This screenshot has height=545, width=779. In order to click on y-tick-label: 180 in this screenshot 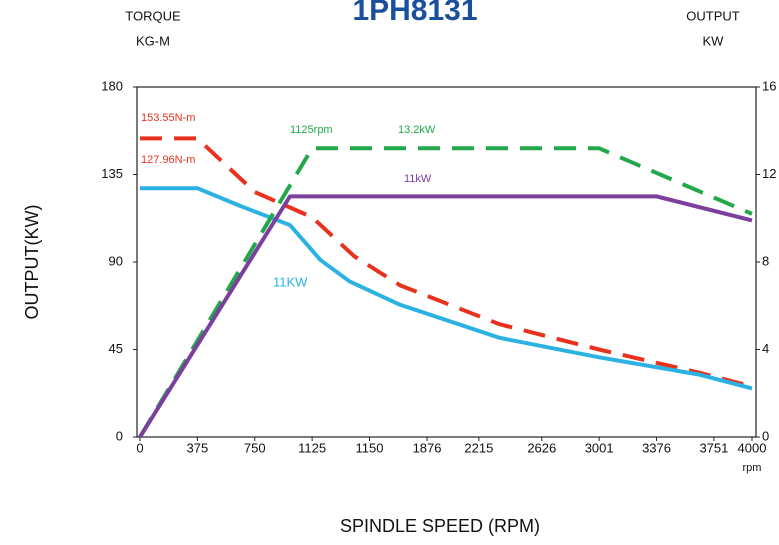, I will do `click(112, 85)`.